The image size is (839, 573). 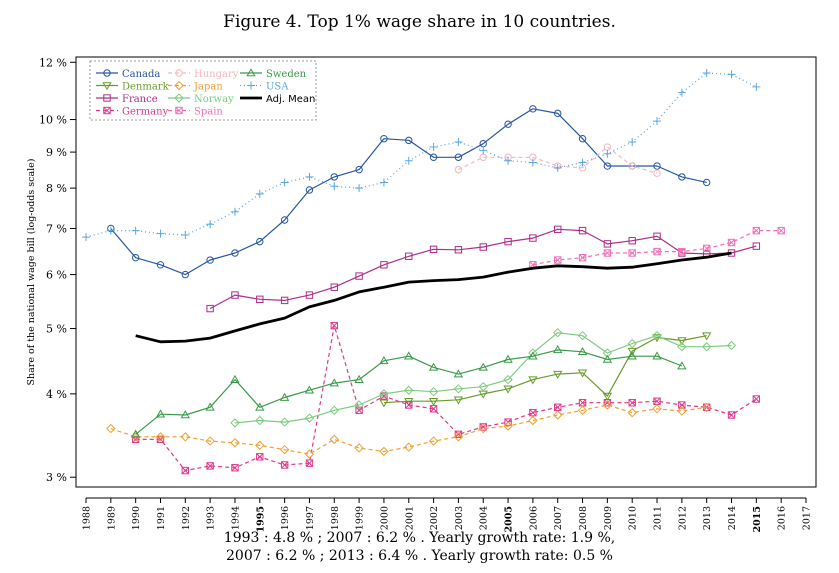 What do you see at coordinates (335, 518) in the screenshot?
I see `x-tick-label: 1998` at bounding box center [335, 518].